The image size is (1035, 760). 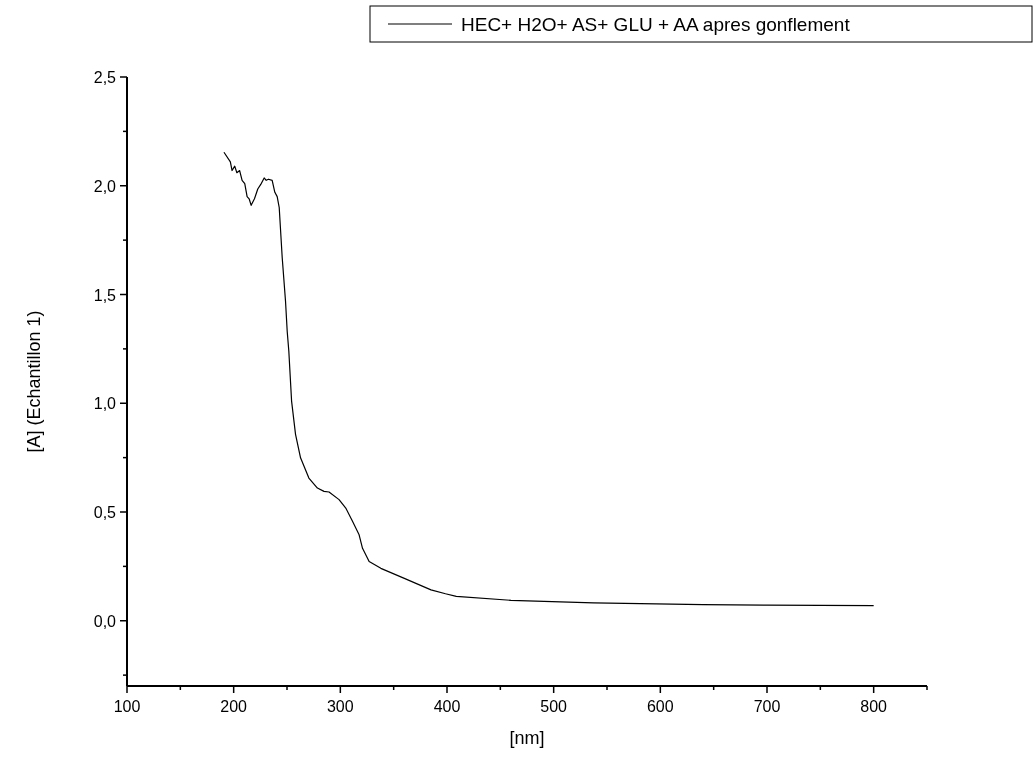 I want to click on y-tick-label: 2,5, so click(x=105, y=77).